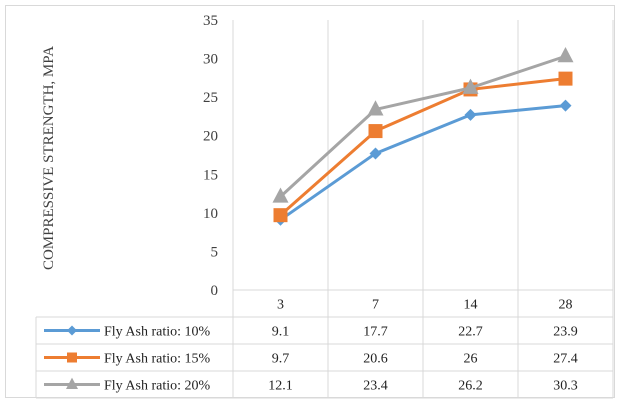 Image resolution: width=623 pixels, height=406 pixels. What do you see at coordinates (210, 21) in the screenshot?
I see `y-tick-label: 35` at bounding box center [210, 21].